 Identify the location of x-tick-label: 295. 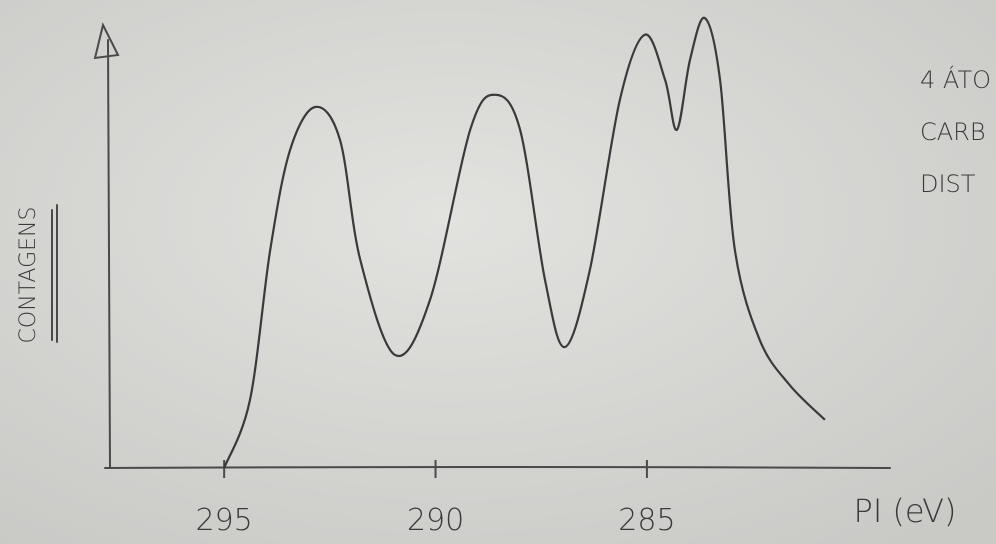
(224, 520).